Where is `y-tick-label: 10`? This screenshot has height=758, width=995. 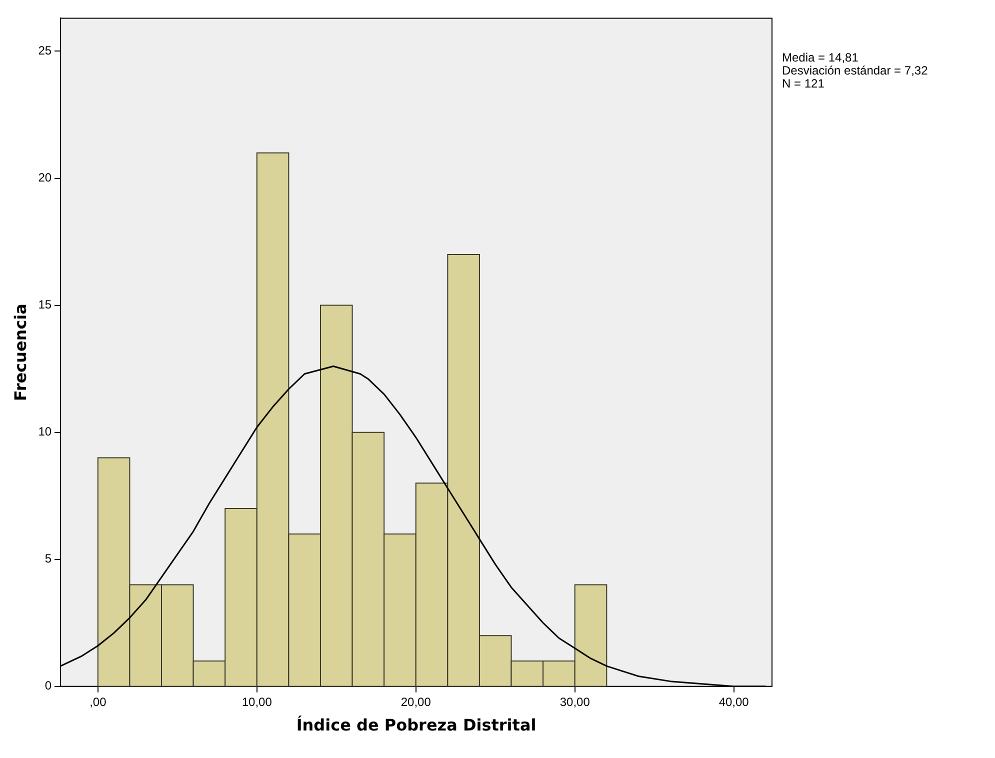
y-tick-label: 10 is located at coordinates (45, 431).